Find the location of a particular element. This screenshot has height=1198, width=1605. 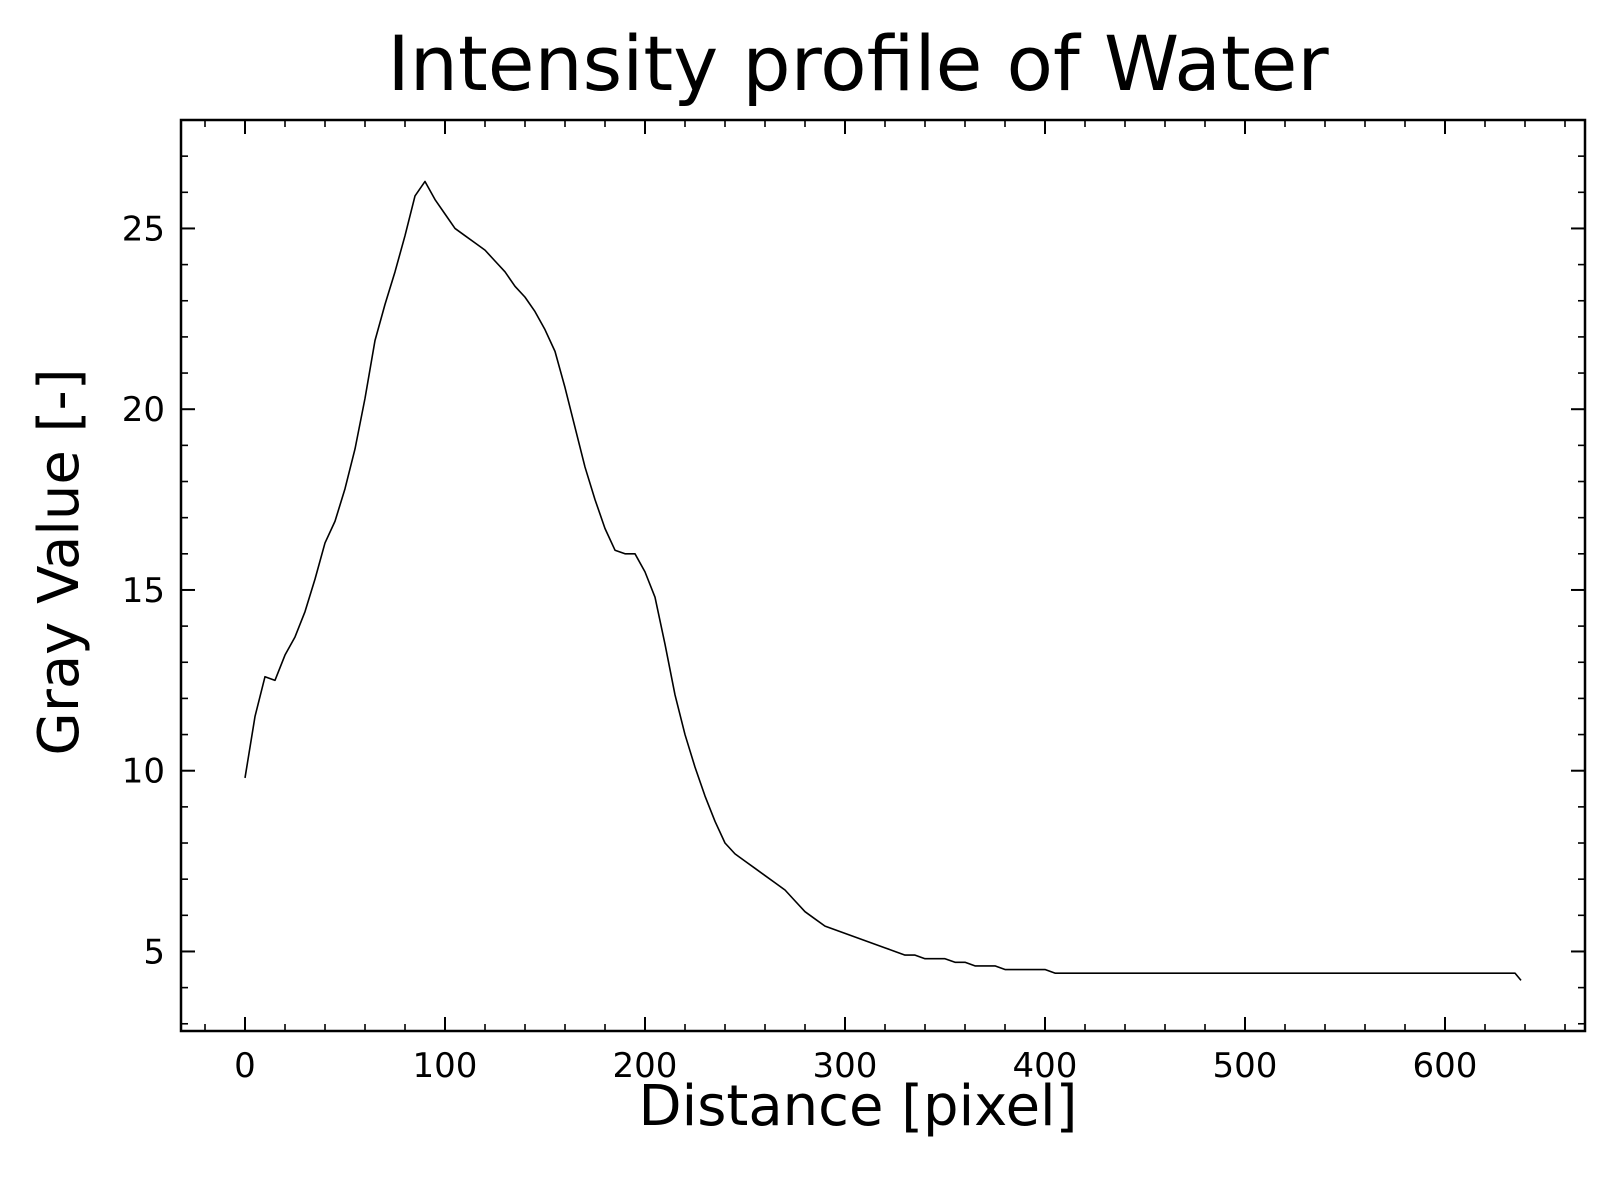

x-tick-labels: 0 100 200 300 400 500 600 is located at coordinates (855, 1066).